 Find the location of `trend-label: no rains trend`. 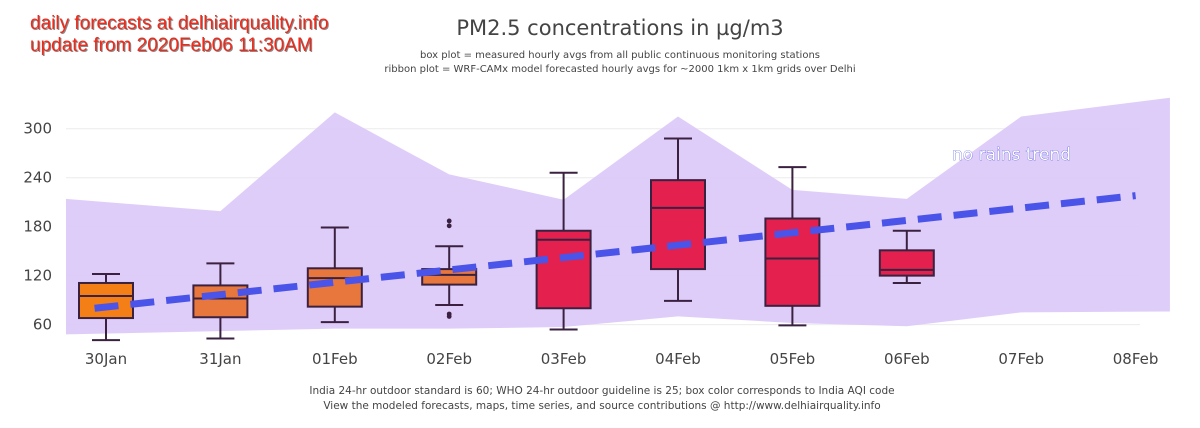

trend-label: no rains trend is located at coordinates (1011, 155).